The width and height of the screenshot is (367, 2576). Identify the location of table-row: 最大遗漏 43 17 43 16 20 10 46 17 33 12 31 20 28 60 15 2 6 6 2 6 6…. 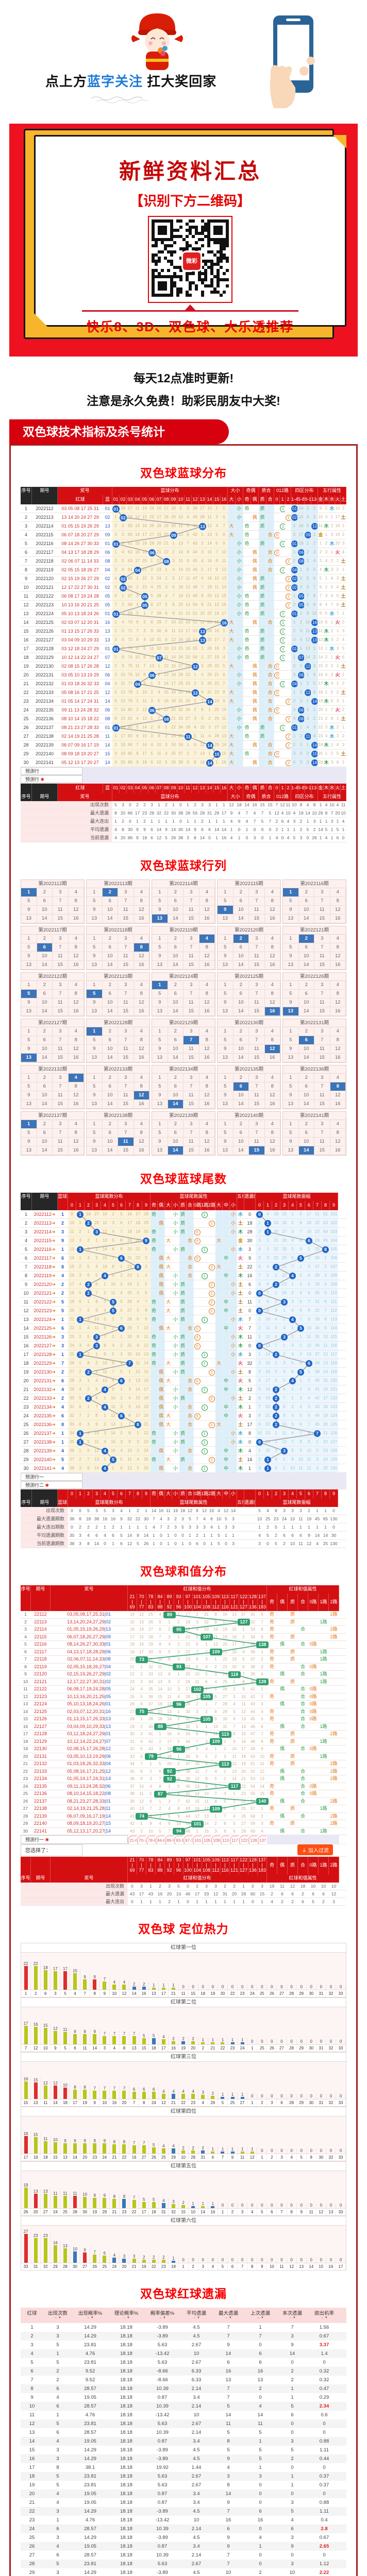
(183, 1894).